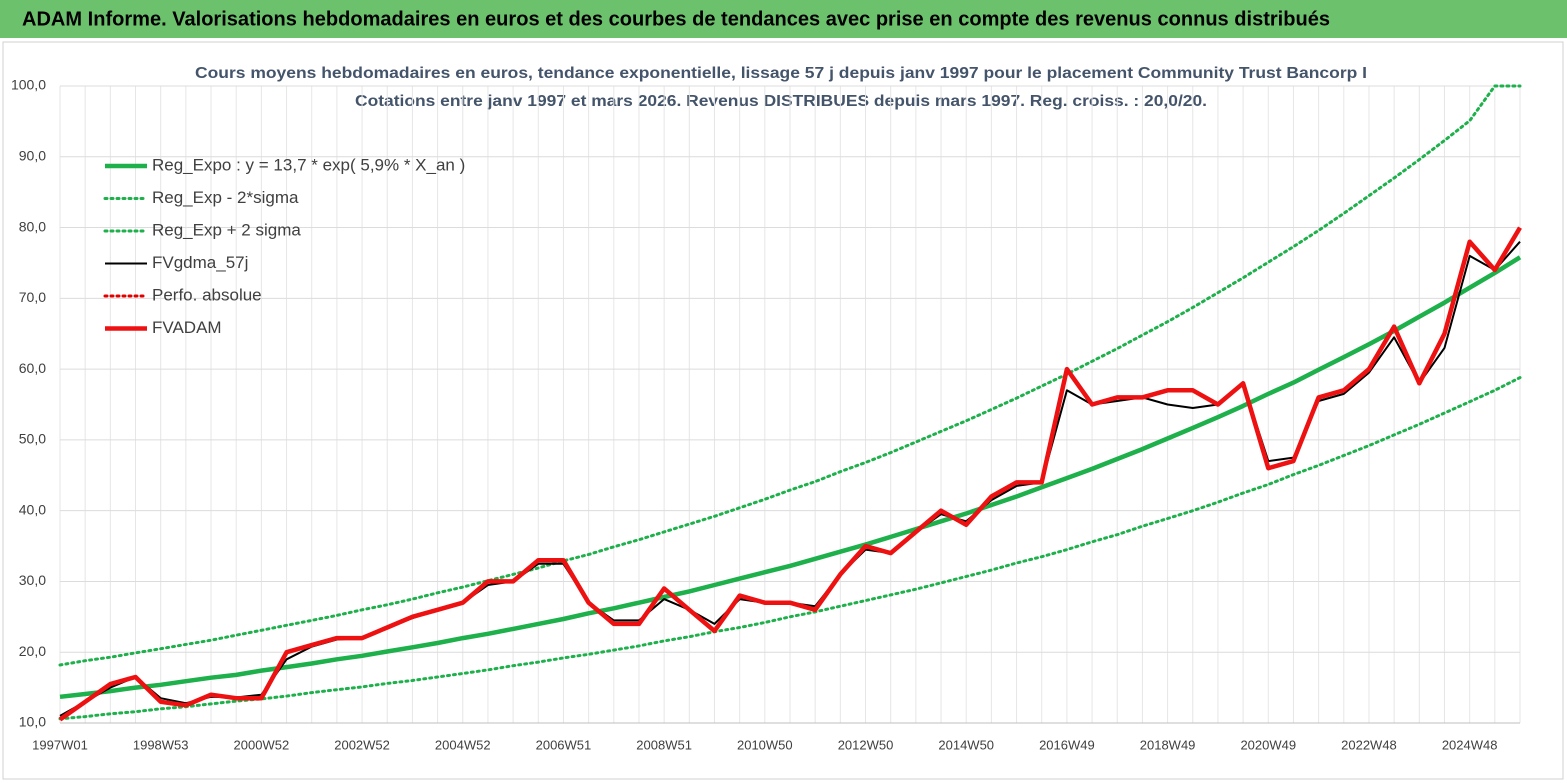  What do you see at coordinates (32, 509) in the screenshot?
I see `y-tick-label: 40,0` at bounding box center [32, 509].